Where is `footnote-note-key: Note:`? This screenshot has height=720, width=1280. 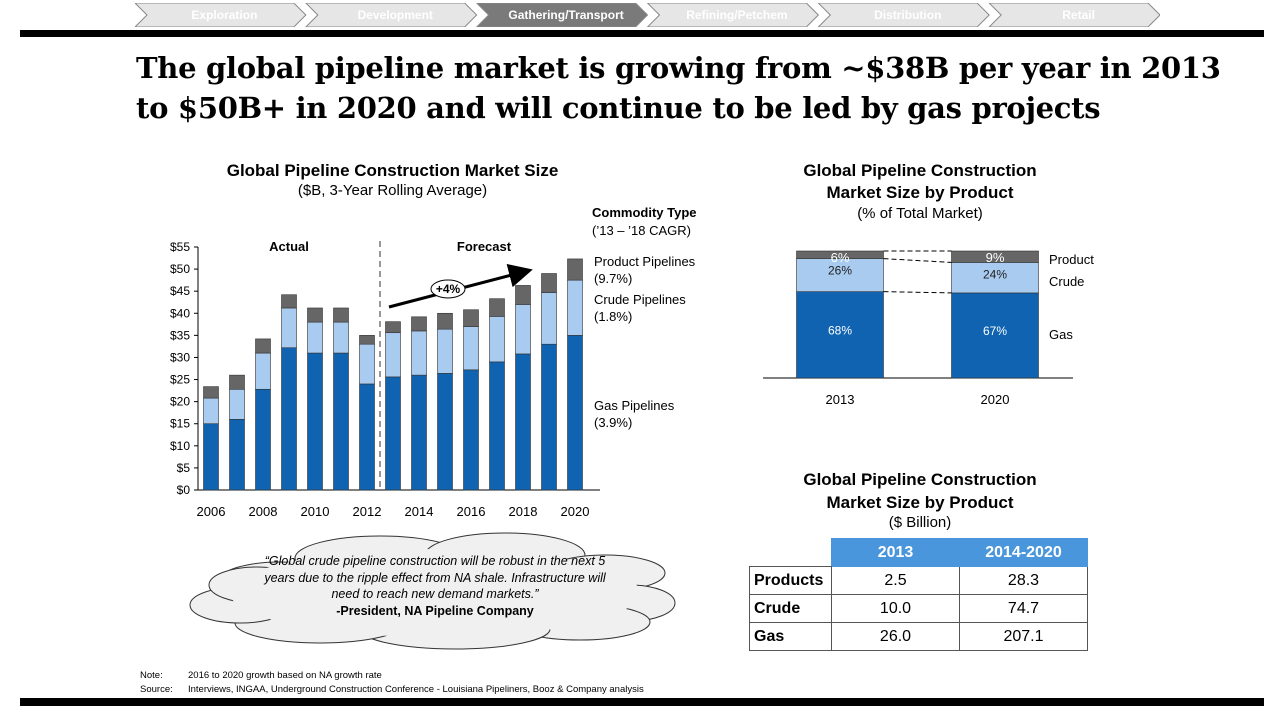 footnote-note-key: Note: is located at coordinates (151, 675).